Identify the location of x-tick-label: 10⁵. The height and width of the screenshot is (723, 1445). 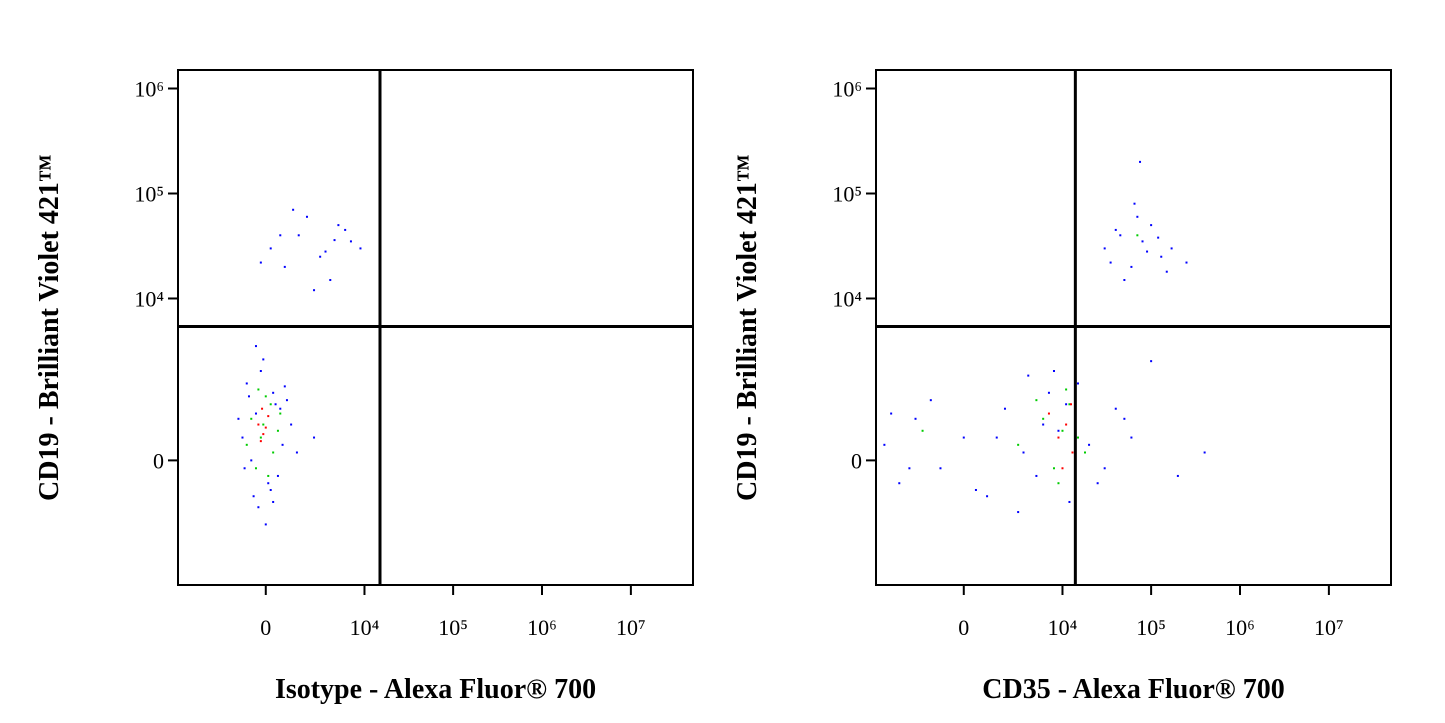
(1151, 627).